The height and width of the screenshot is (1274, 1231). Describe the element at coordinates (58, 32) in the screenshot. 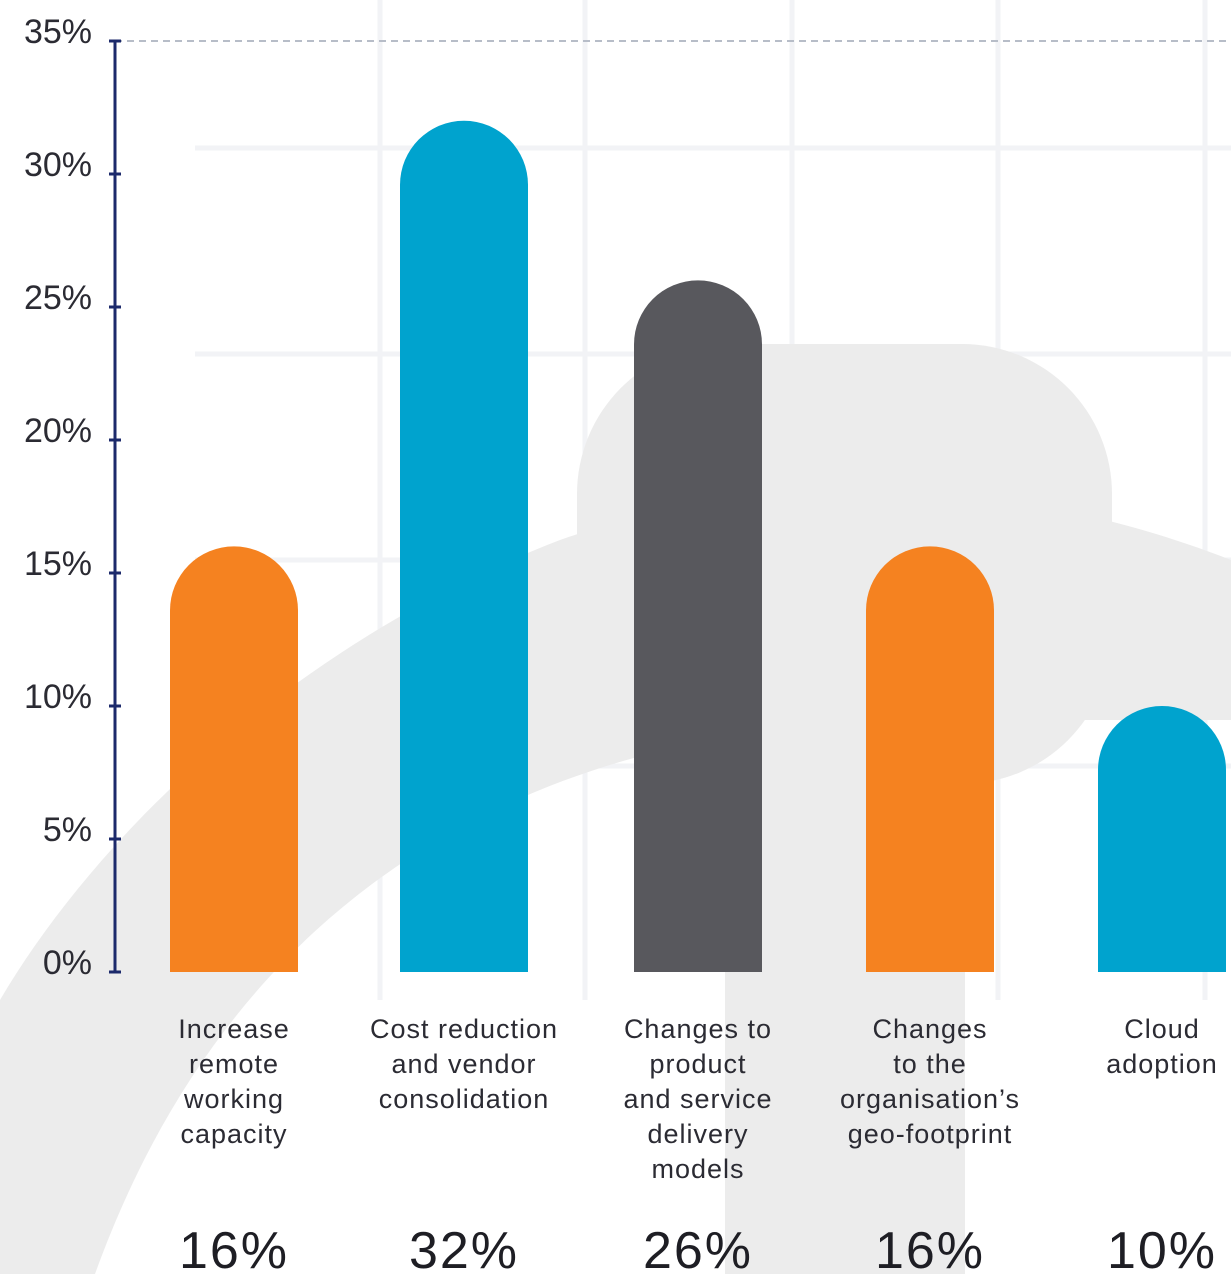

I see `y-tick-label: 35%` at that location.